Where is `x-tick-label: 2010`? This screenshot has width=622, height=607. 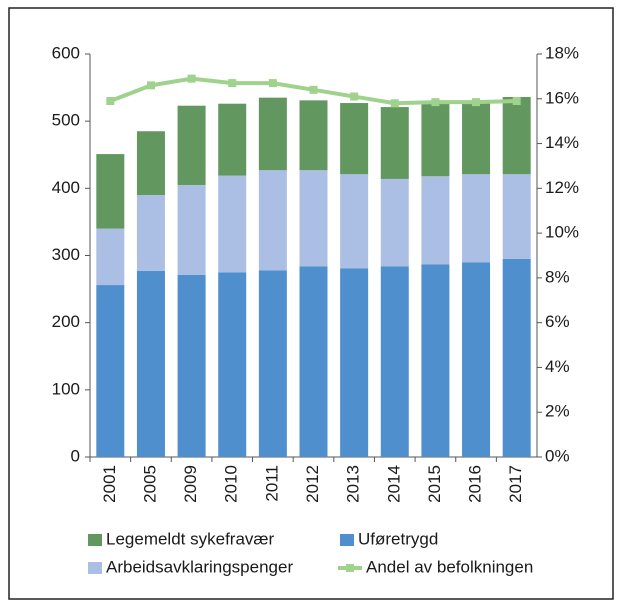 x-tick-label: 2010 is located at coordinates (231, 484).